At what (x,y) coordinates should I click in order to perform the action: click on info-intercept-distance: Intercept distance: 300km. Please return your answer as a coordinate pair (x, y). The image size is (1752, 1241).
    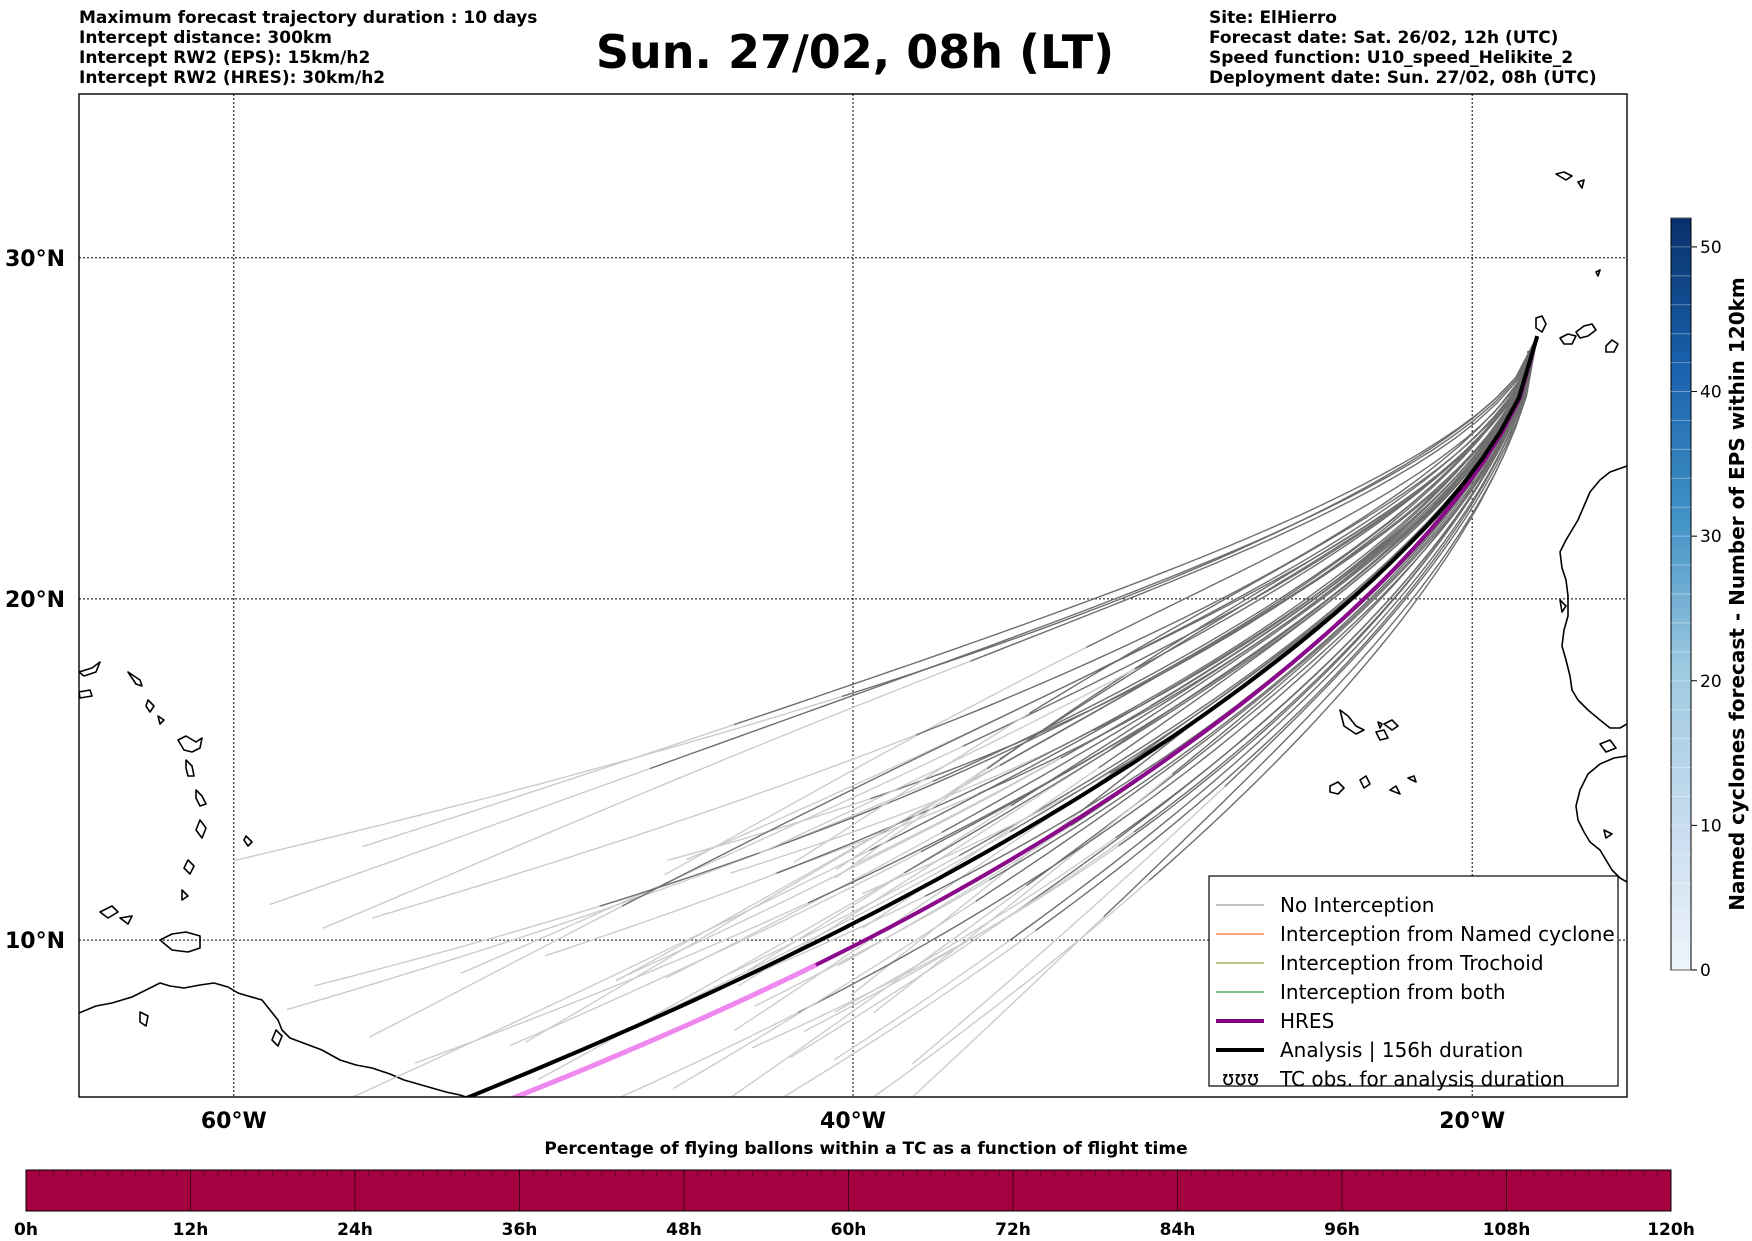
    Looking at the image, I should click on (205, 38).